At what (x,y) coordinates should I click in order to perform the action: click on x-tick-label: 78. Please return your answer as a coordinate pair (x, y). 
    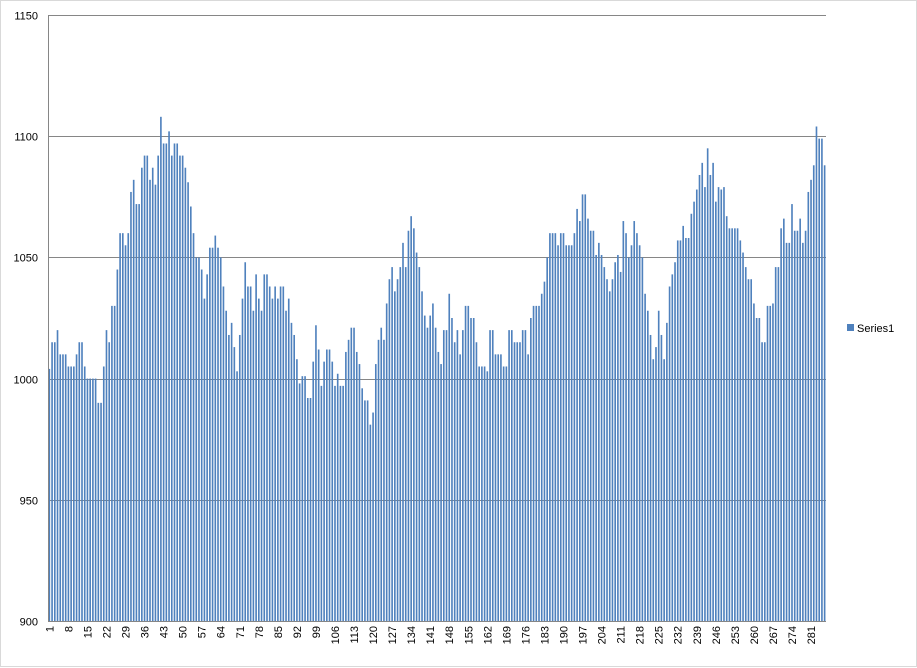
    Looking at the image, I should click on (260, 632).